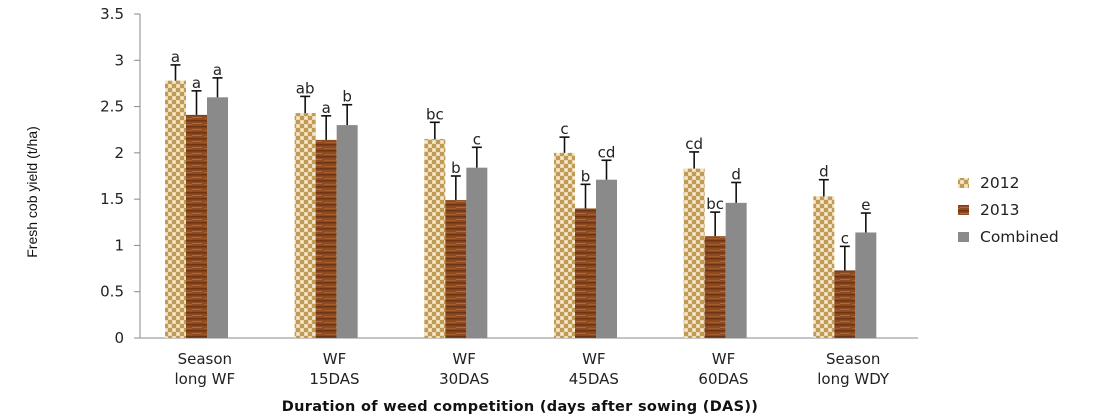 The width and height of the screenshot is (1119, 419). What do you see at coordinates (999, 210) in the screenshot?
I see `legend-label-2013: 2013` at bounding box center [999, 210].